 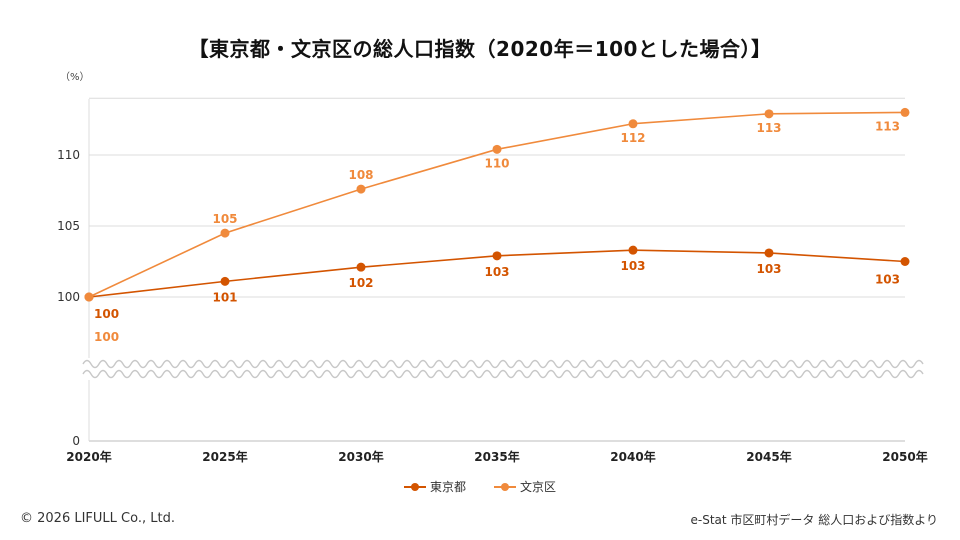 What do you see at coordinates (503, 364) in the screenshot?
I see `axis-break-wave-top` at bounding box center [503, 364].